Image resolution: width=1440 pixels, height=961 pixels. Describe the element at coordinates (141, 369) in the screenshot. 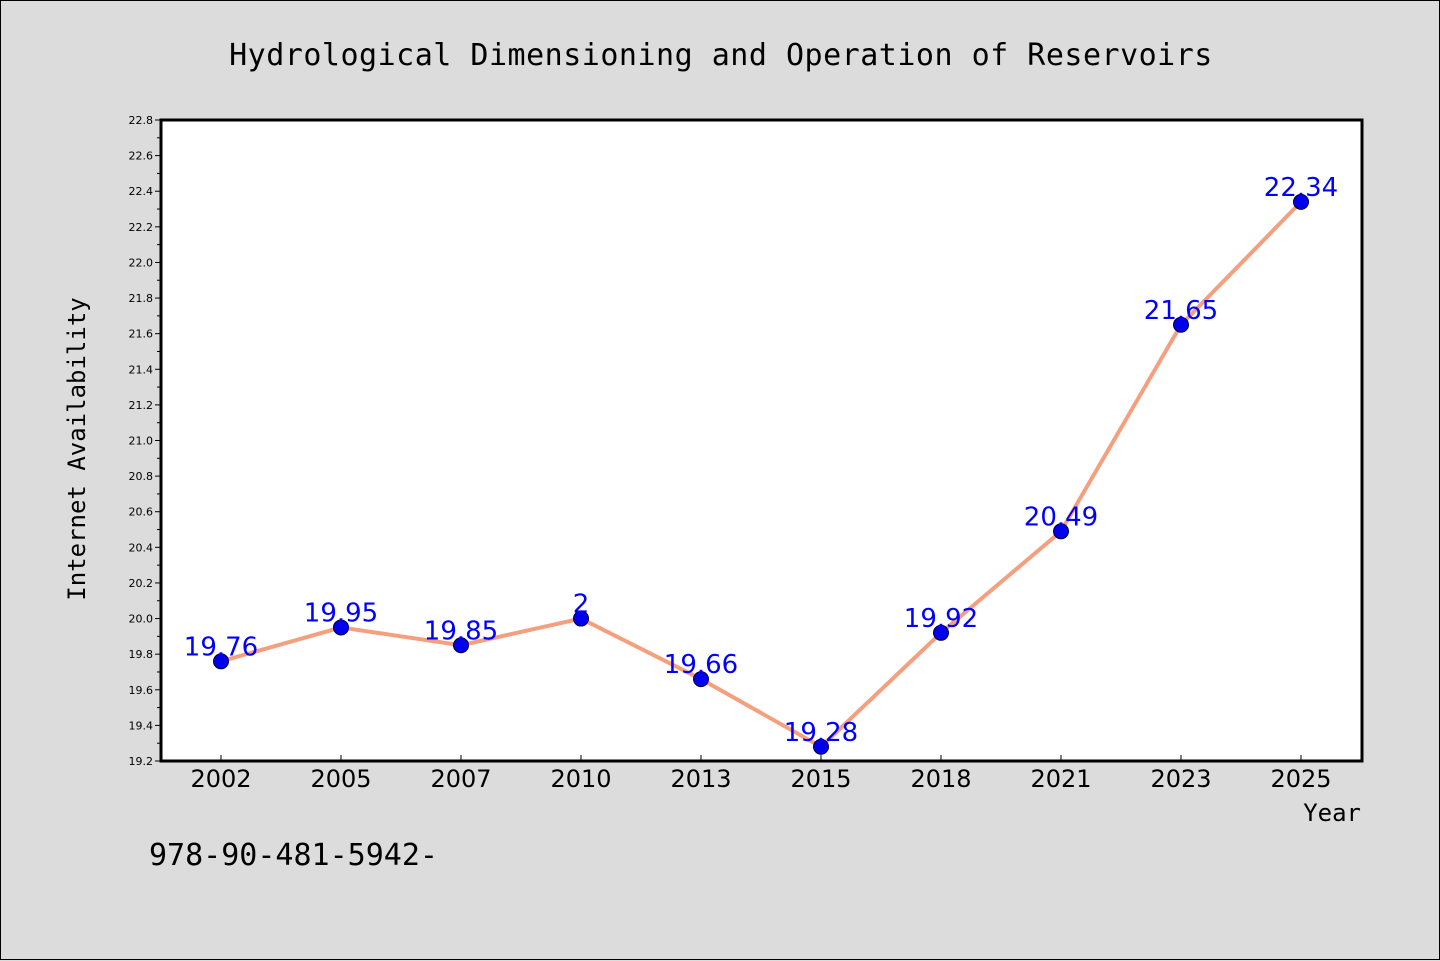

I see `y-tick-label: 21.4` at that location.